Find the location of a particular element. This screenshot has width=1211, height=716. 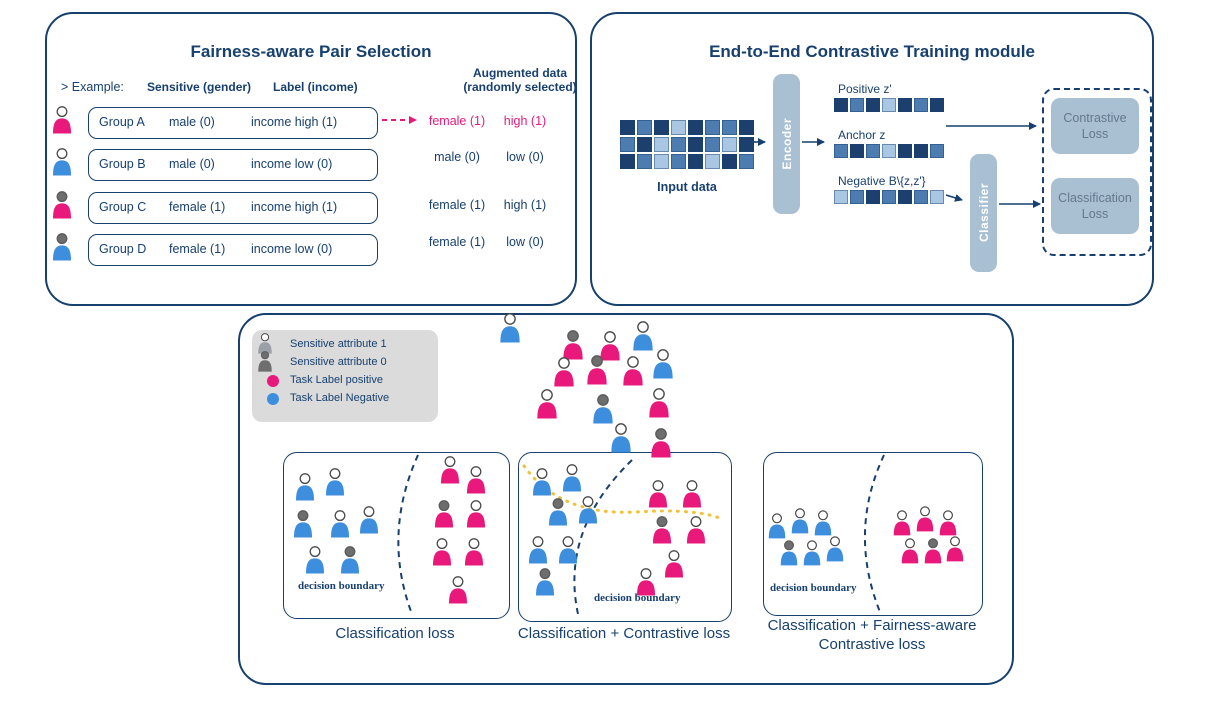

group-c-name: Group C is located at coordinates (123, 207).